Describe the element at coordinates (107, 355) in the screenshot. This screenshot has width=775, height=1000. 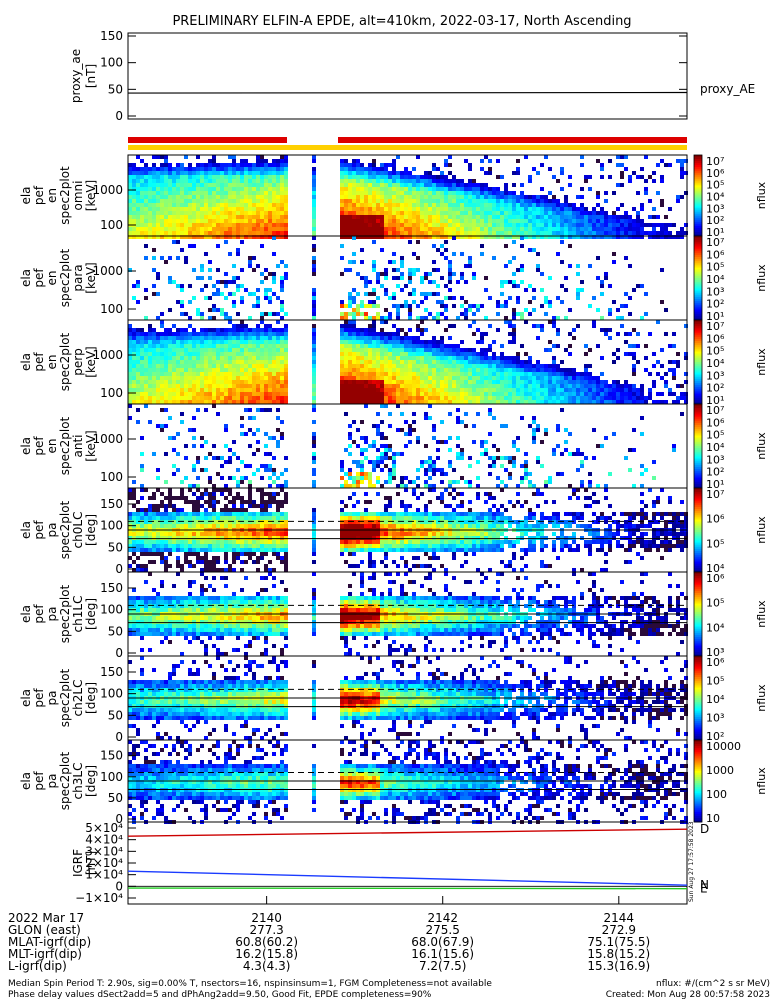
I see `spec_perp-ytick-label: 1000` at that location.